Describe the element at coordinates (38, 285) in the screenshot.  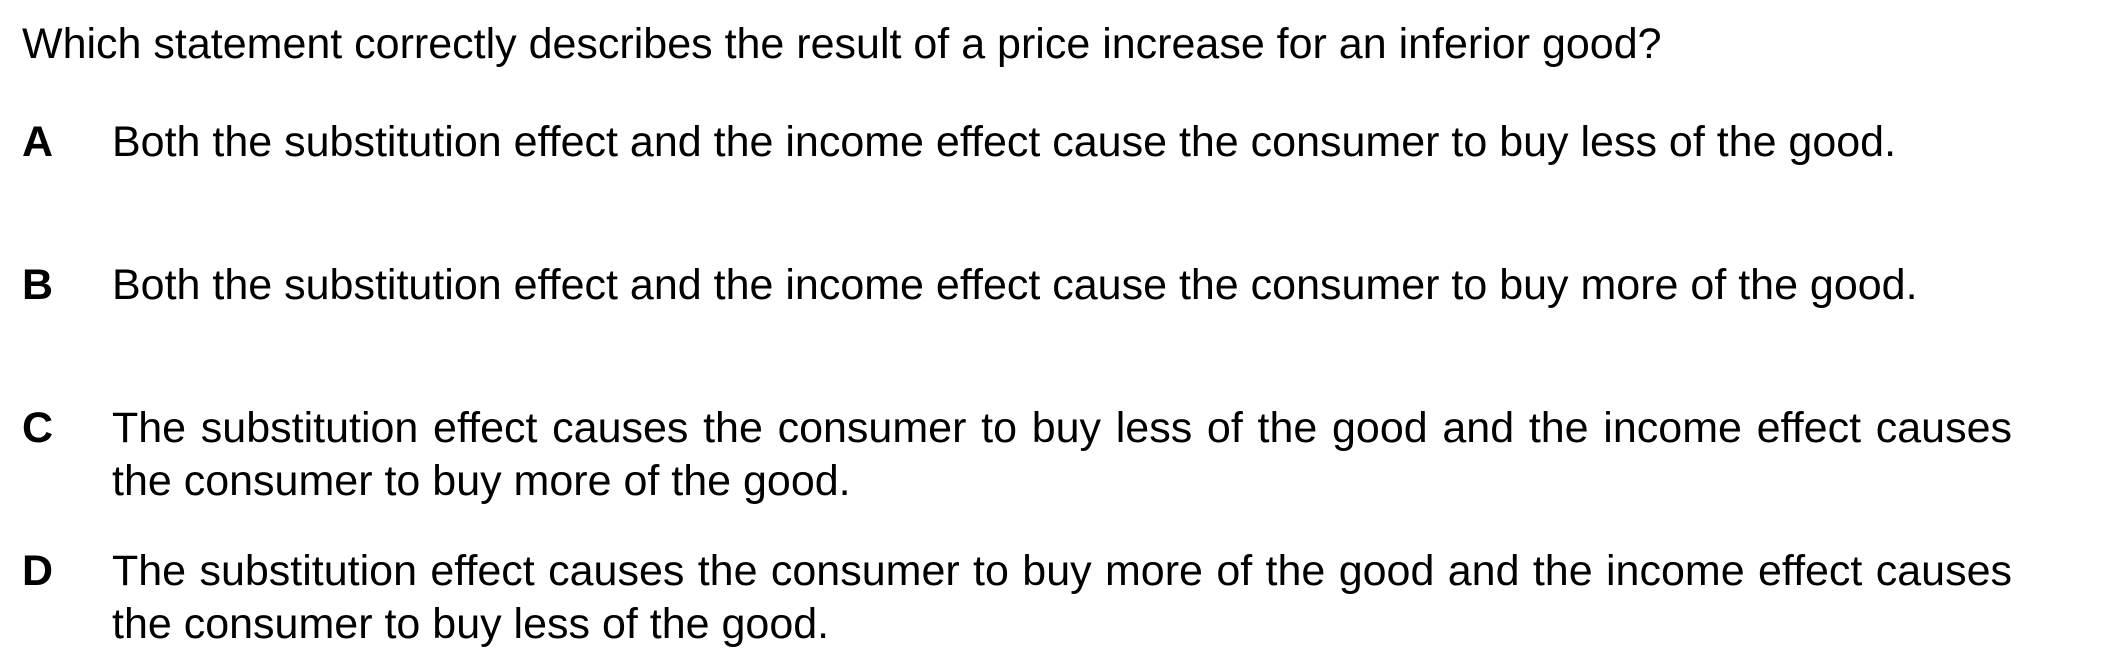
I see `option-letter: B` at that location.